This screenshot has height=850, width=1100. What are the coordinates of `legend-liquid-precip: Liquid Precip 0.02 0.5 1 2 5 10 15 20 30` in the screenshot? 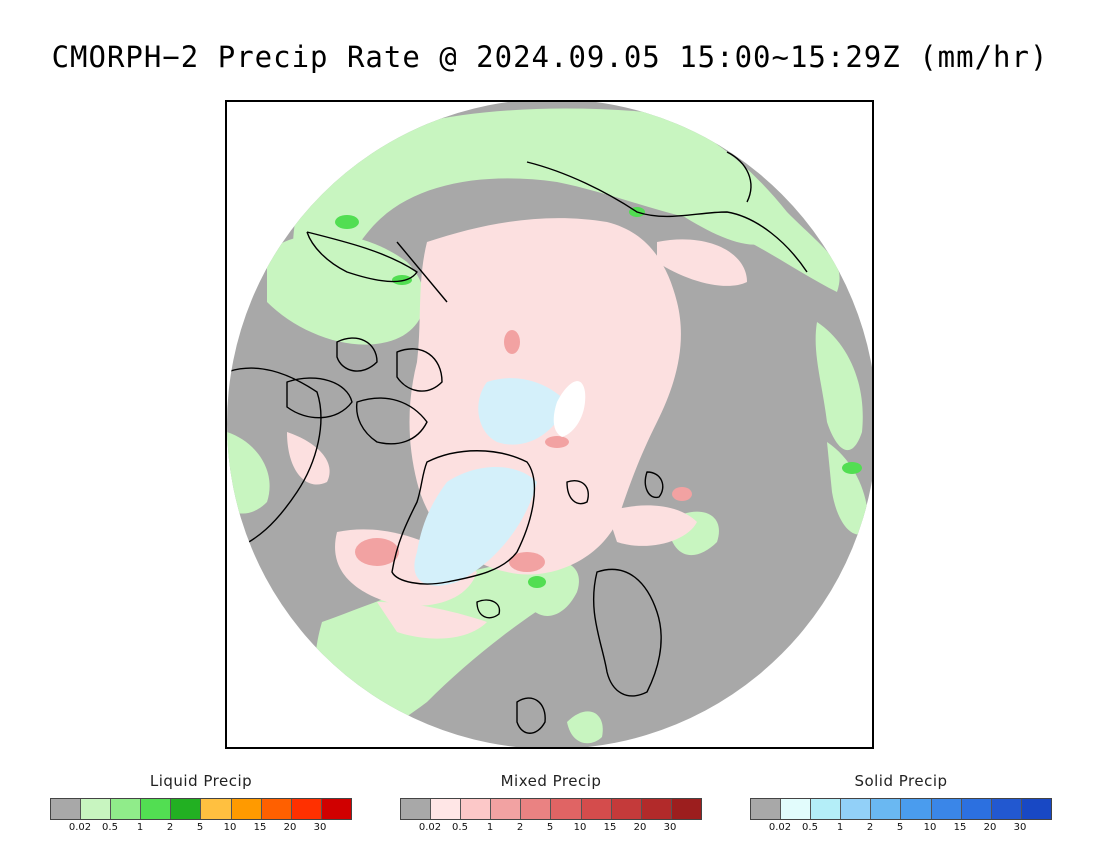 It's located at (201, 804).